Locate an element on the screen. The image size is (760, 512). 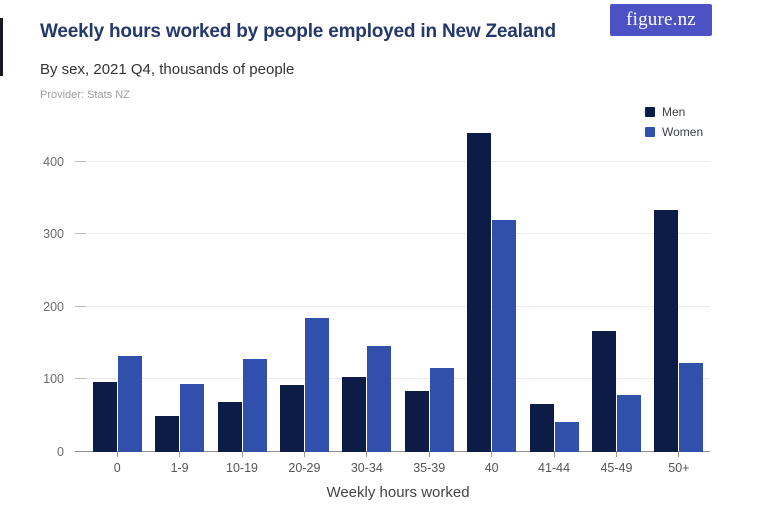
provider-credit: Provider: Stats NZ is located at coordinates (85, 95).